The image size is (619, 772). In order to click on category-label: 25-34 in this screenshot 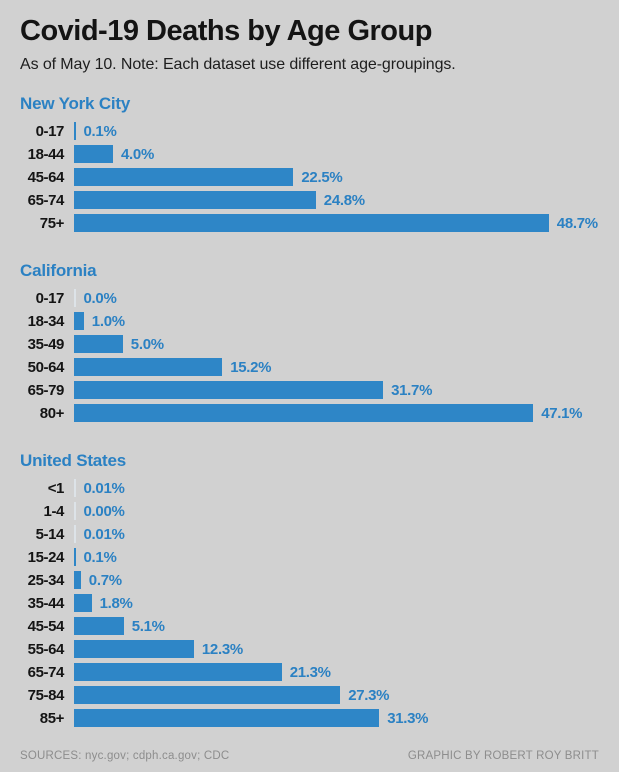, I will do `click(46, 580)`.